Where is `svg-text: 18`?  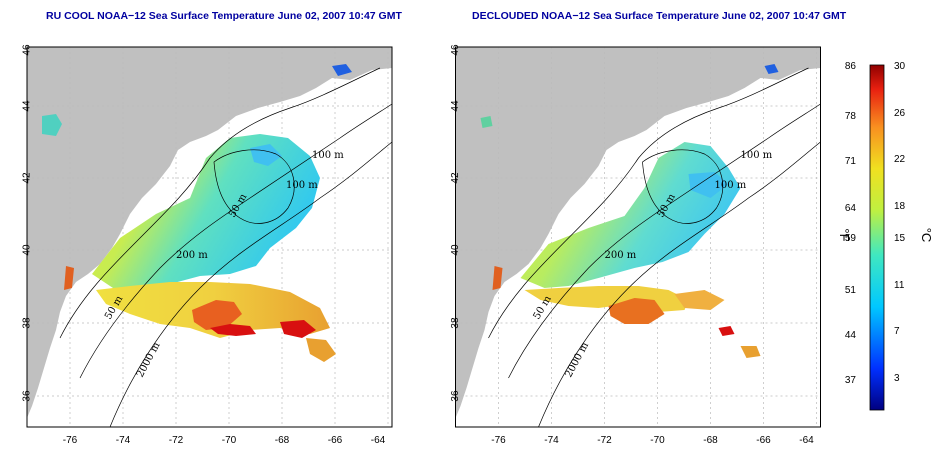
svg-text: 18 is located at coordinates (900, 206).